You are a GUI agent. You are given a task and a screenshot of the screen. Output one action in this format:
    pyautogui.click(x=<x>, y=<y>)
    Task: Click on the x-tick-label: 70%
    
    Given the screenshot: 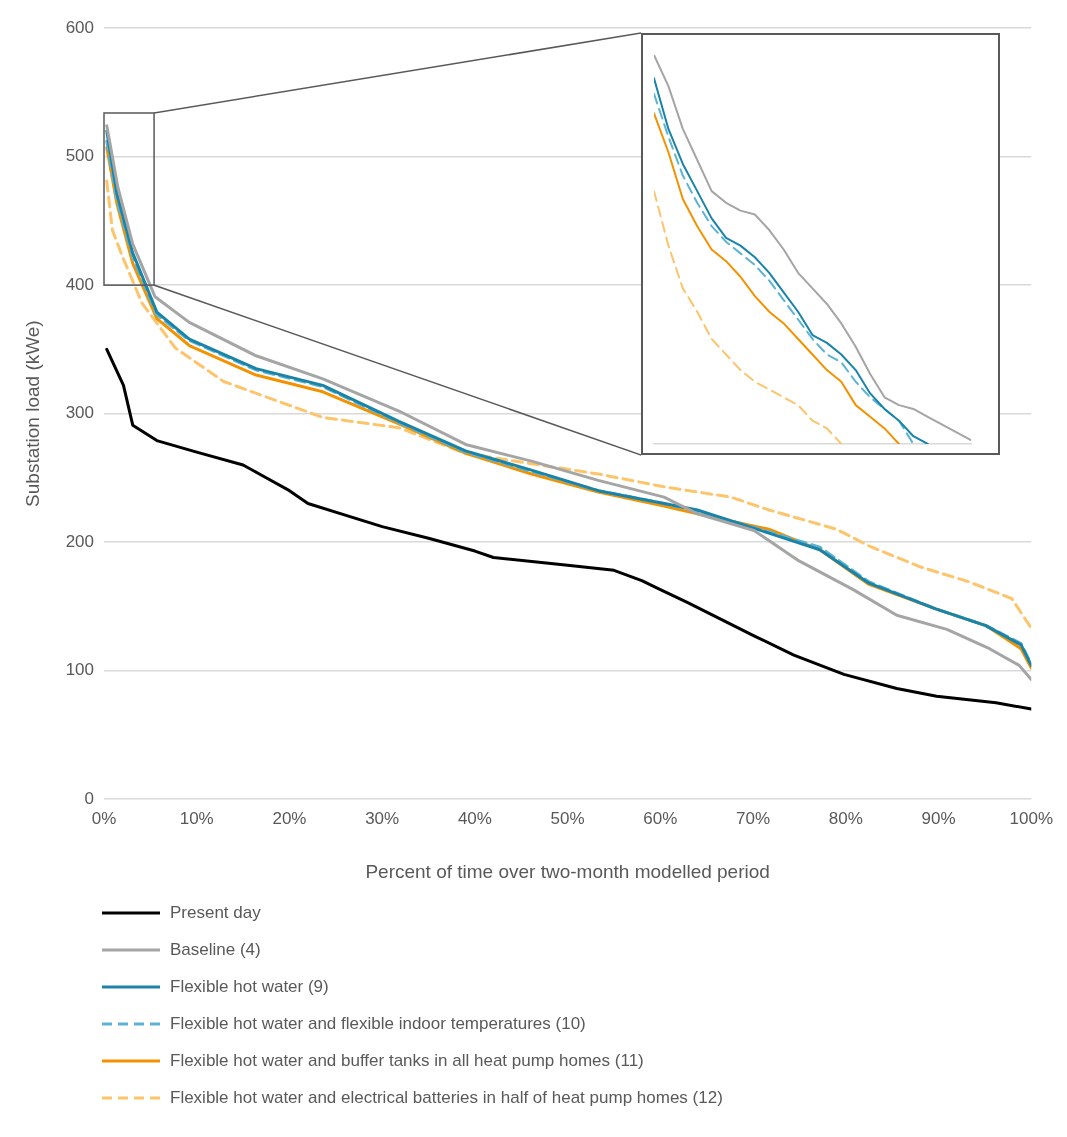 What is the action you would take?
    pyautogui.click(x=753, y=818)
    